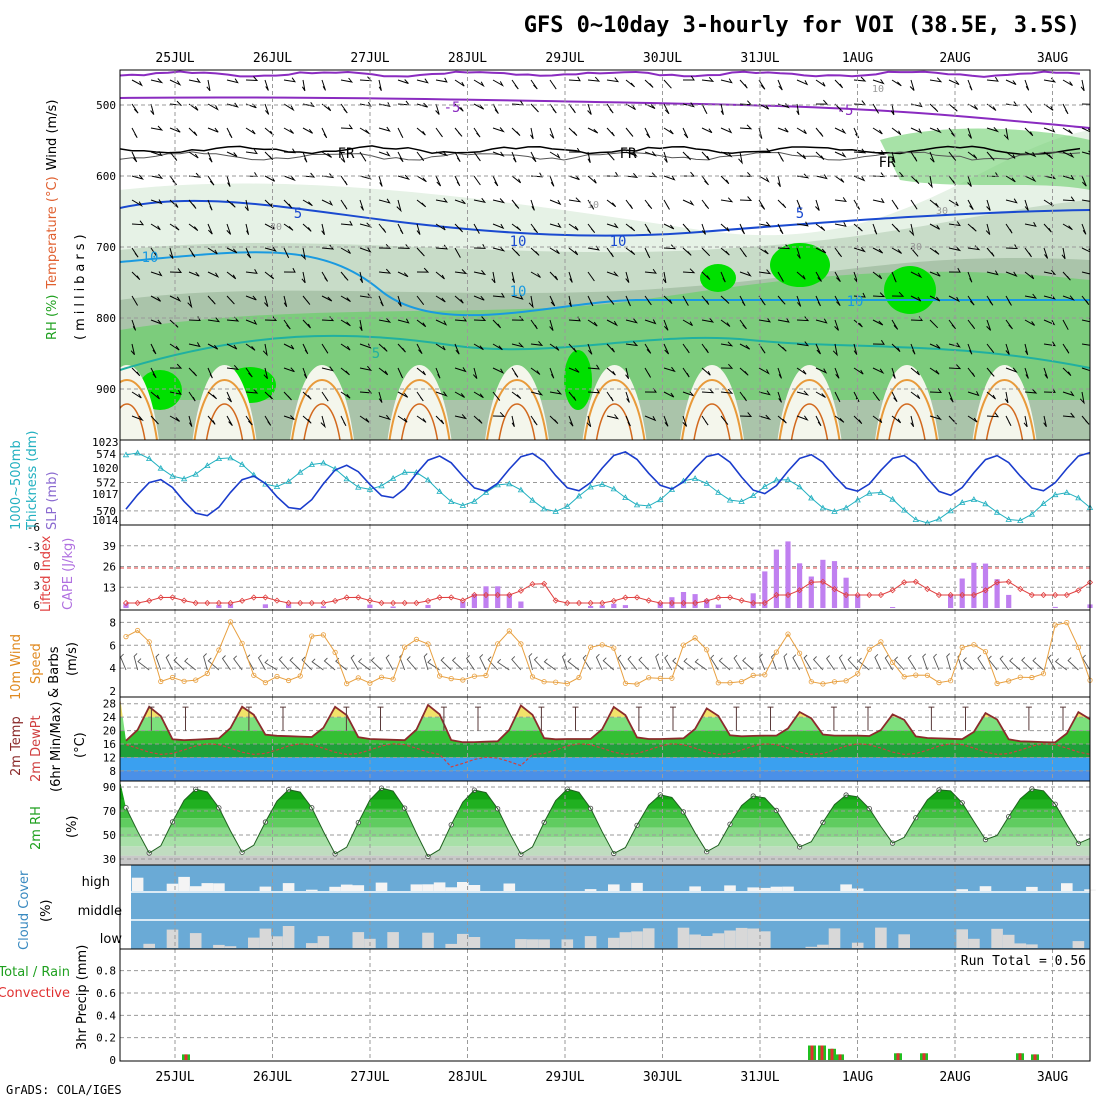  I want to click on cape-axis: -6 -3 0 3 6 39 26 13, so click(71, 566).